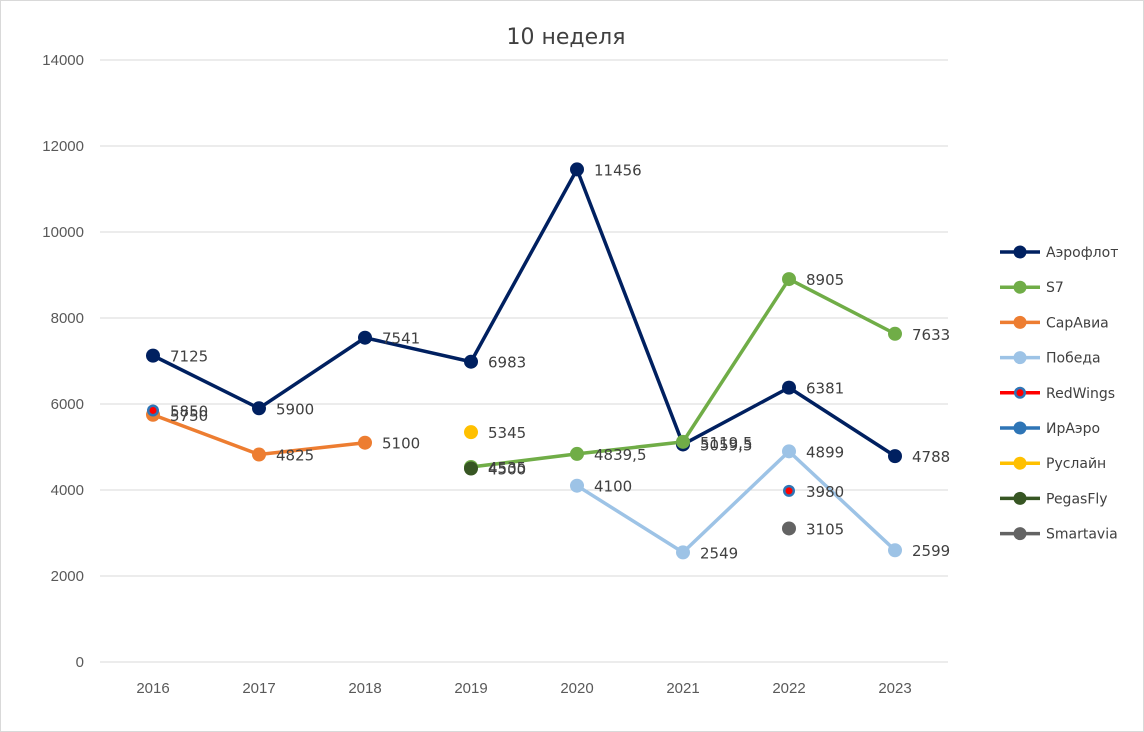  Describe the element at coordinates (63, 361) in the screenshot. I see `y-axis-ticks: 0 2000 4000 6000 8000 10000 12000 14000` at that location.